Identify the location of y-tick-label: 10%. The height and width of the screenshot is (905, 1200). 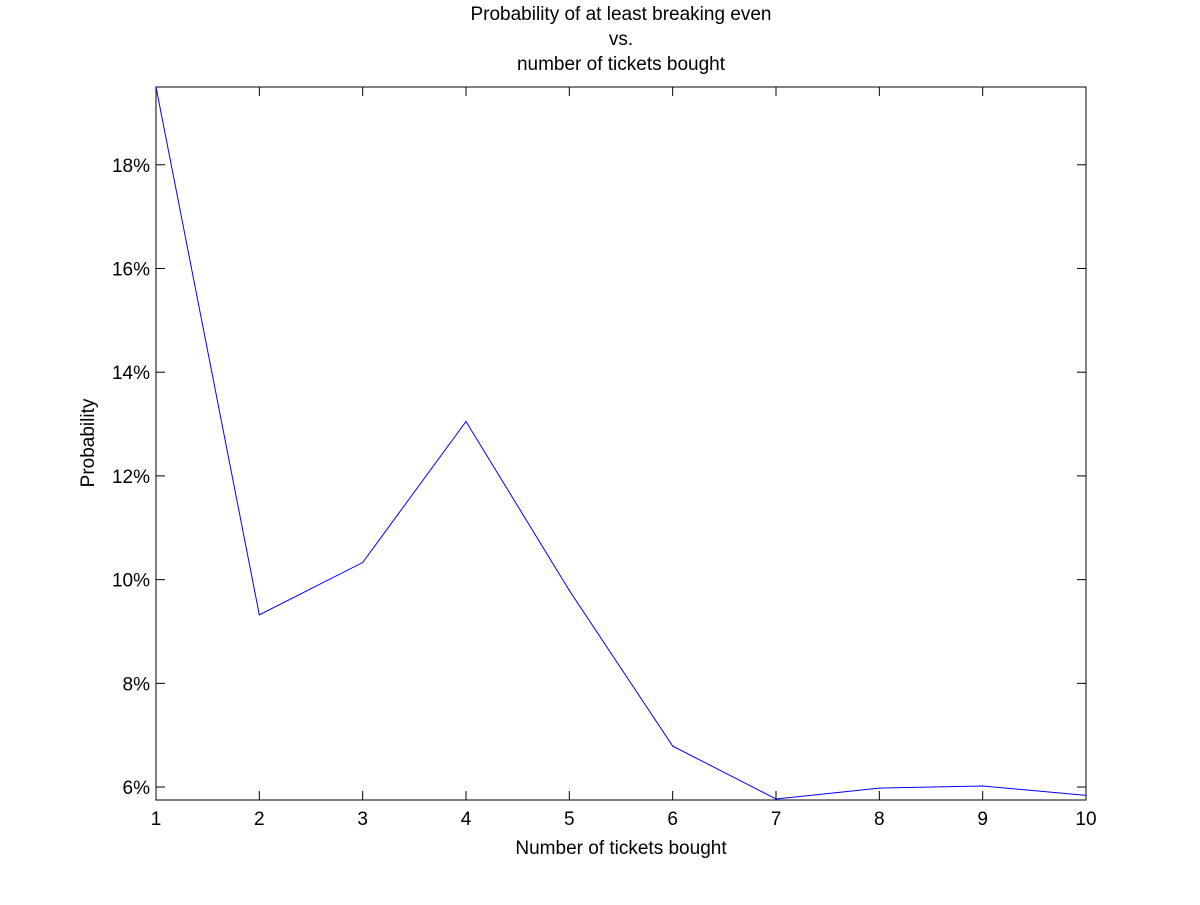
(131, 581).